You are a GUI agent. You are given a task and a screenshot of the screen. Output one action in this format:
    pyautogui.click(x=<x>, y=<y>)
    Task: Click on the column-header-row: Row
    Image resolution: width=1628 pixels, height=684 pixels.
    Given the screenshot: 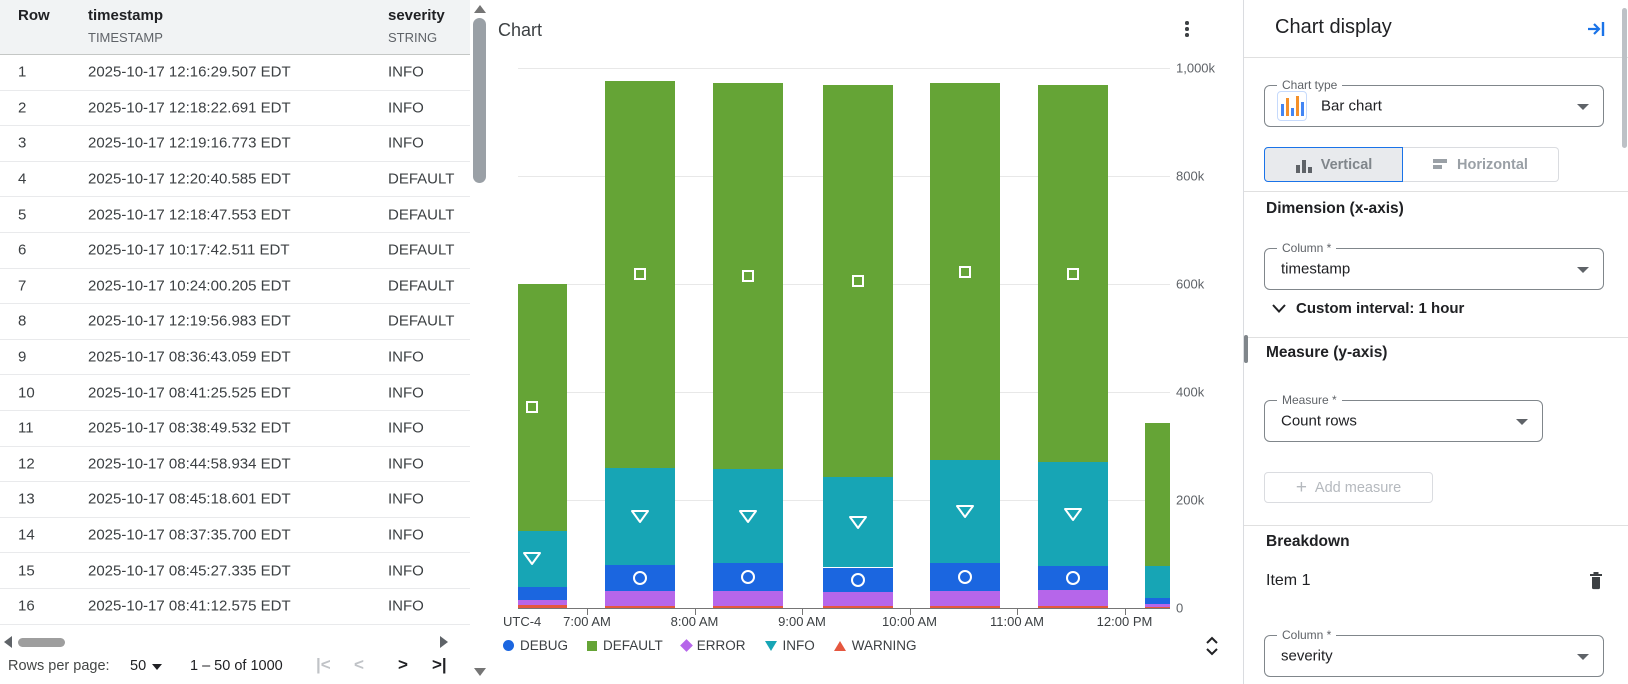 What is the action you would take?
    pyautogui.click(x=34, y=15)
    